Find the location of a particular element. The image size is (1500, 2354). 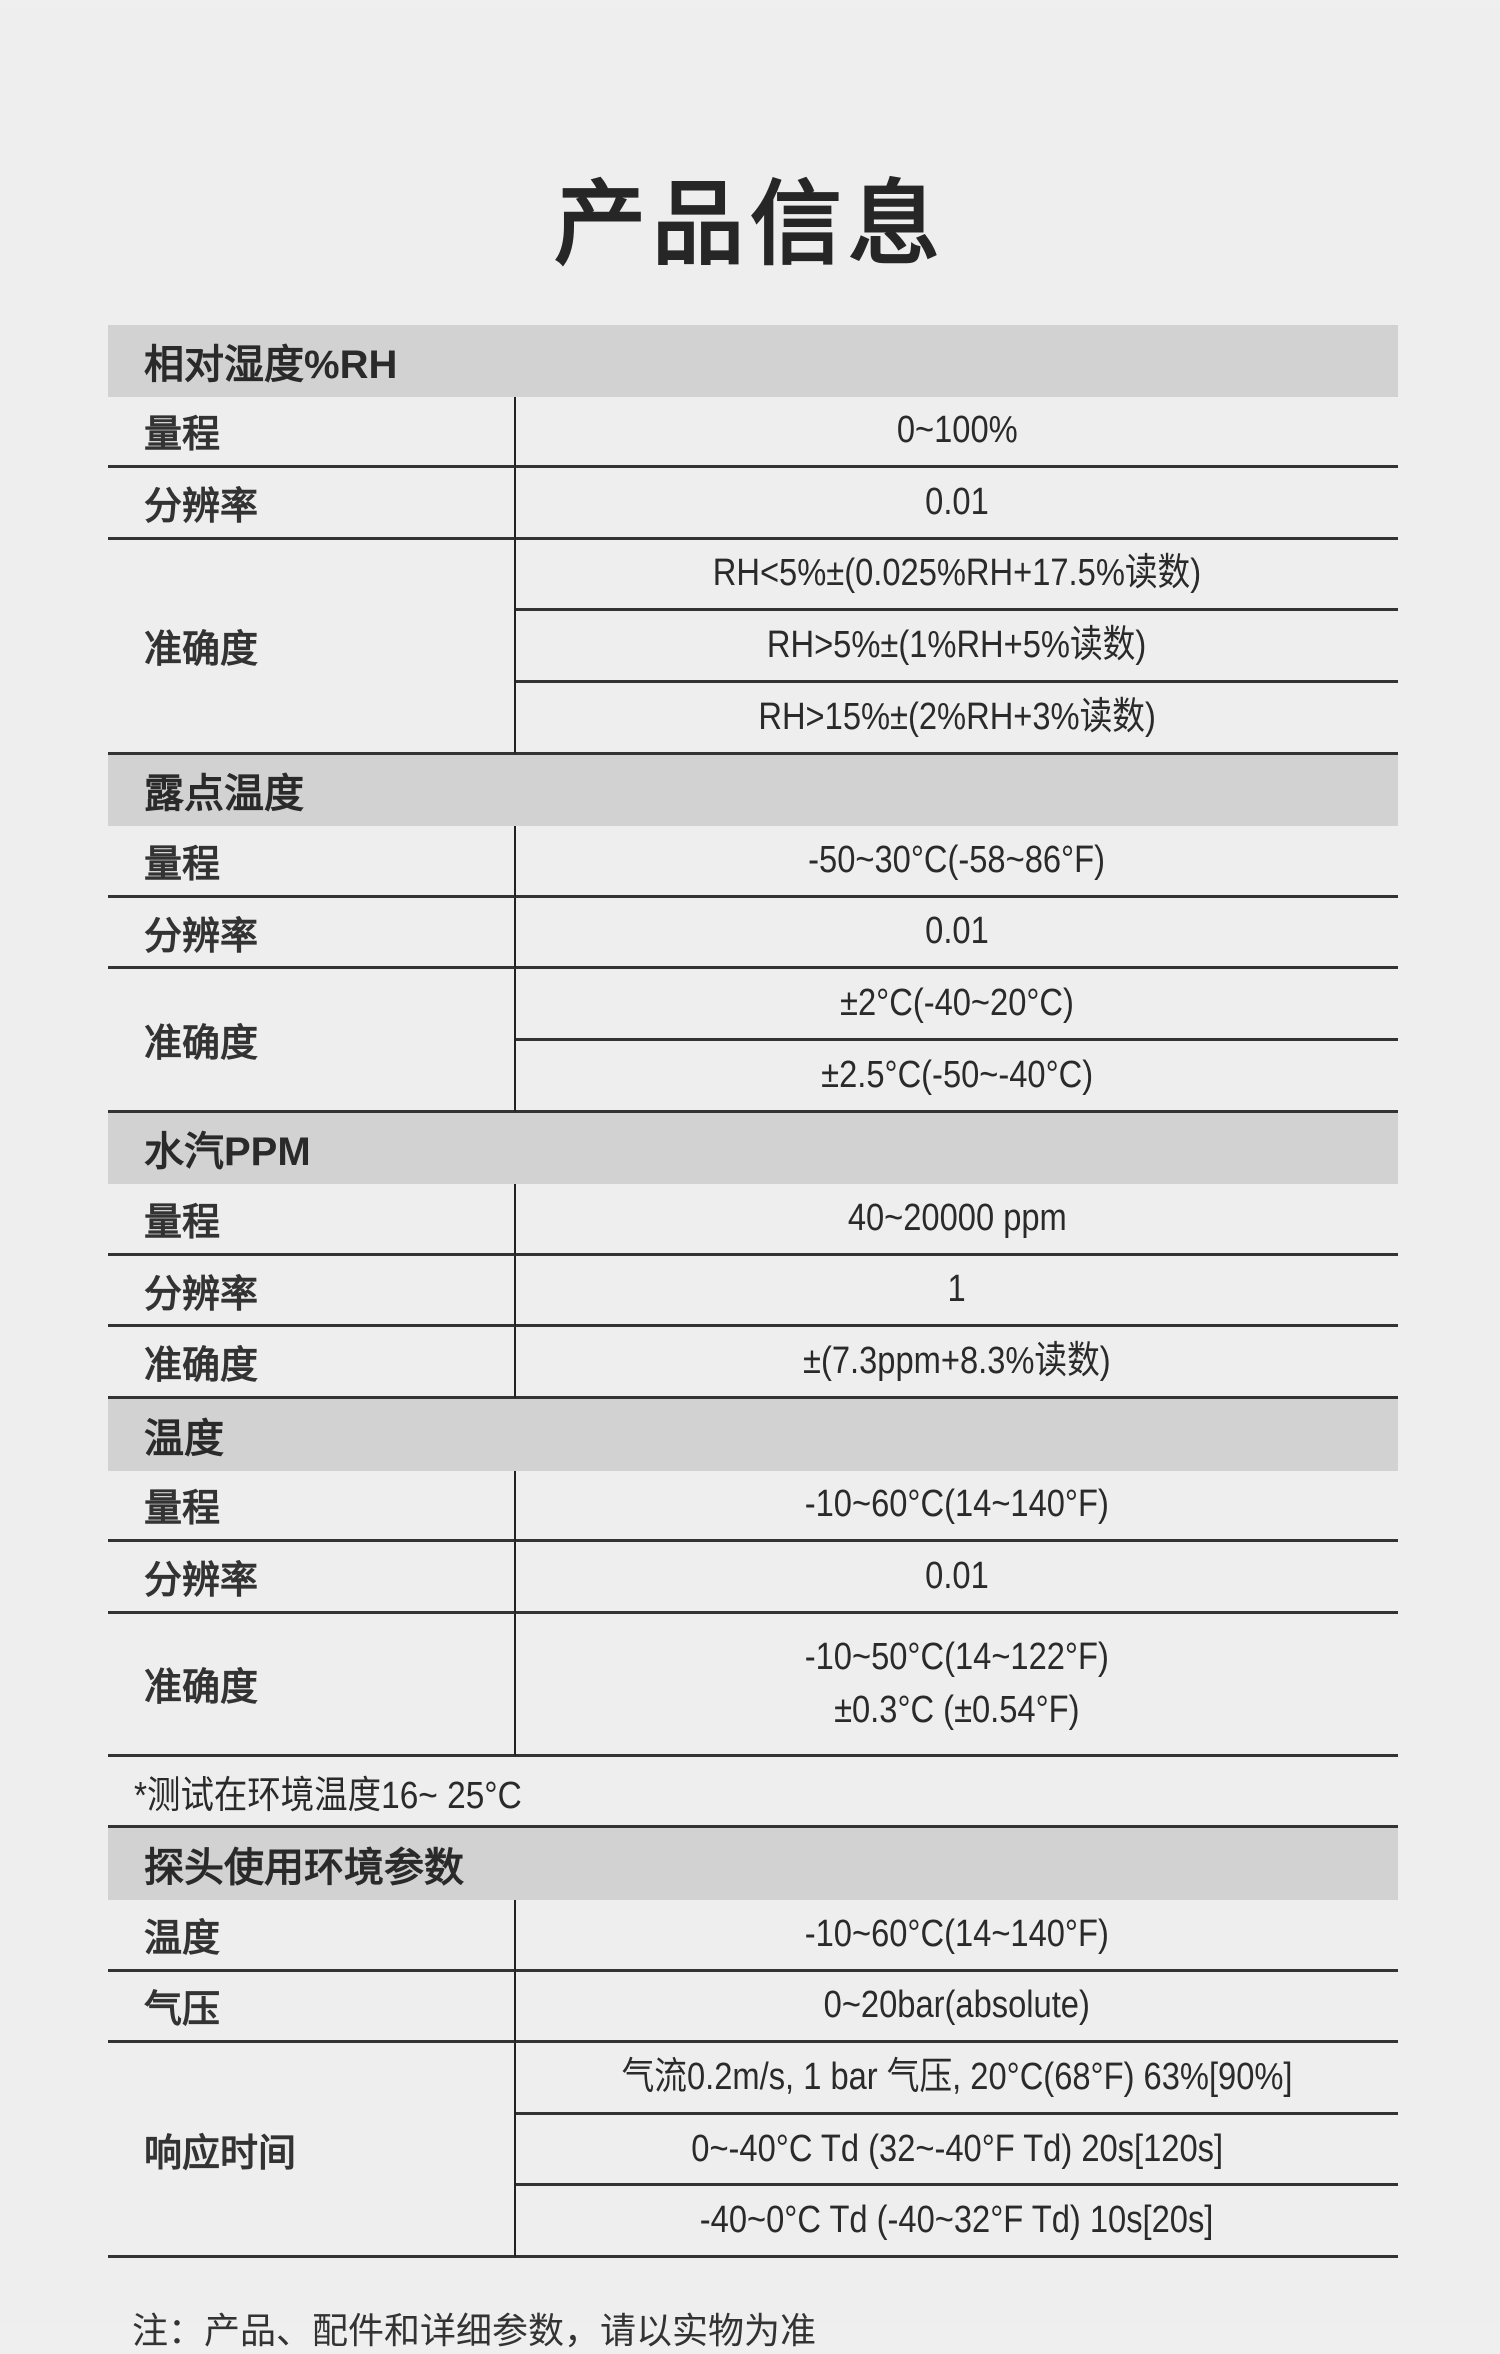

spec-value-text: 40~20000 ppm is located at coordinates (957, 1217).